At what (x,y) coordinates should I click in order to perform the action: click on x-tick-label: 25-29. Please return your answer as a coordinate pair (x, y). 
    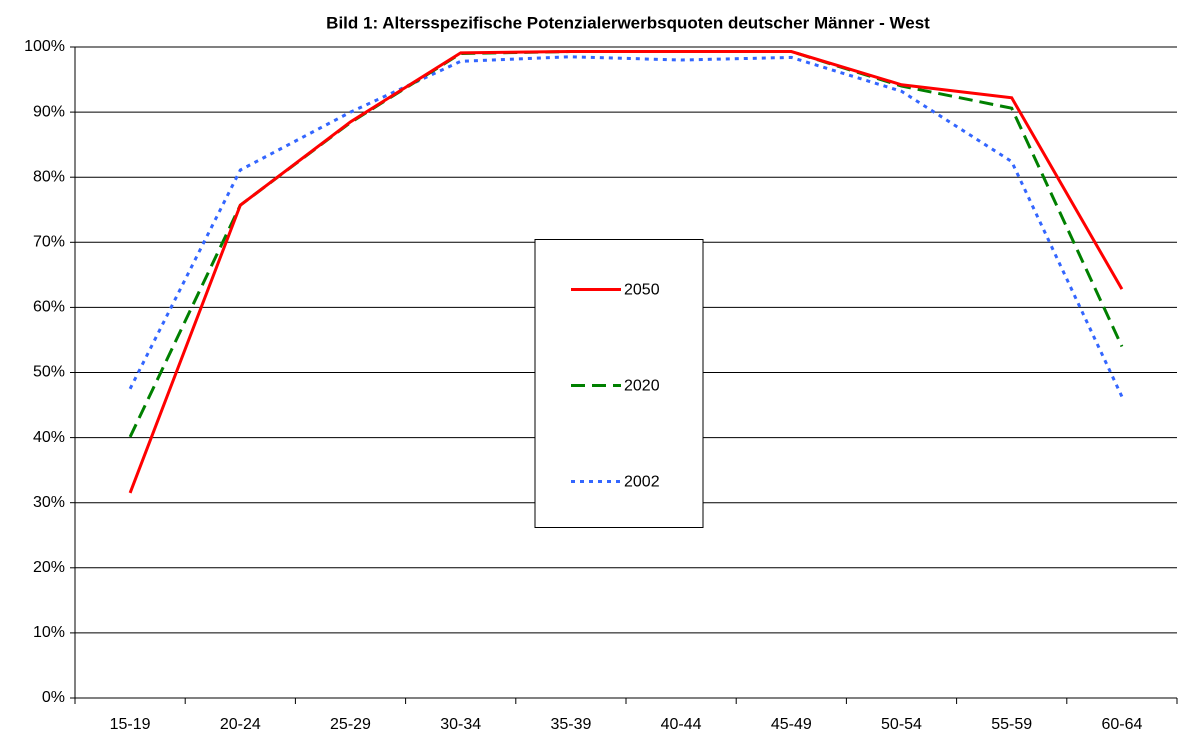
    Looking at the image, I should click on (350, 724).